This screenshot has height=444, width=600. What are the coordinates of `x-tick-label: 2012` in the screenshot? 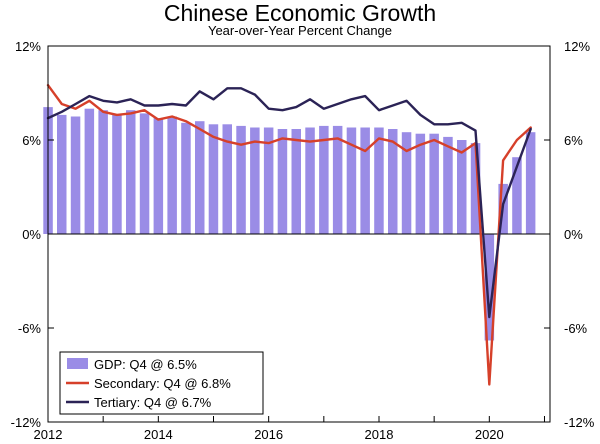 It's located at (48, 434).